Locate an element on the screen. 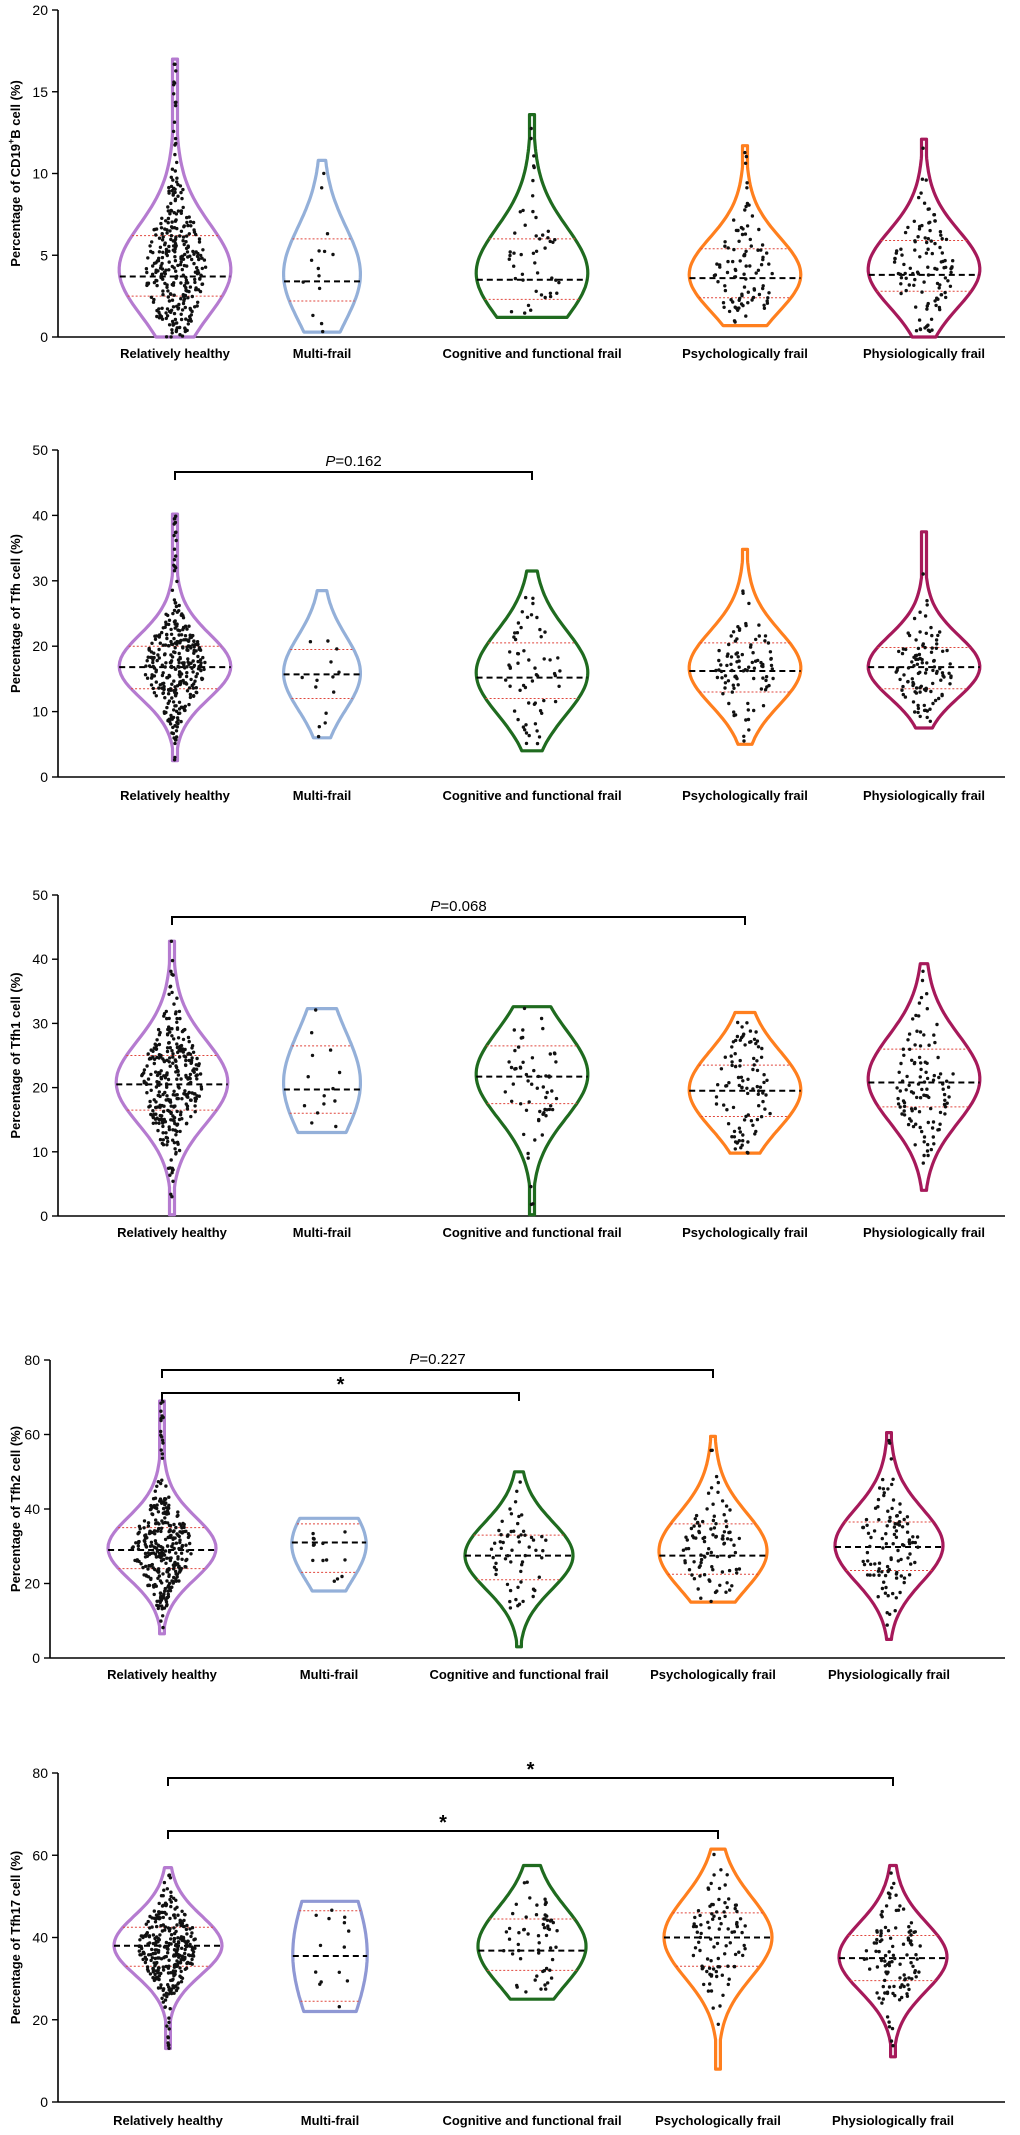  y-tick-label: 40 is located at coordinates (40, 515).